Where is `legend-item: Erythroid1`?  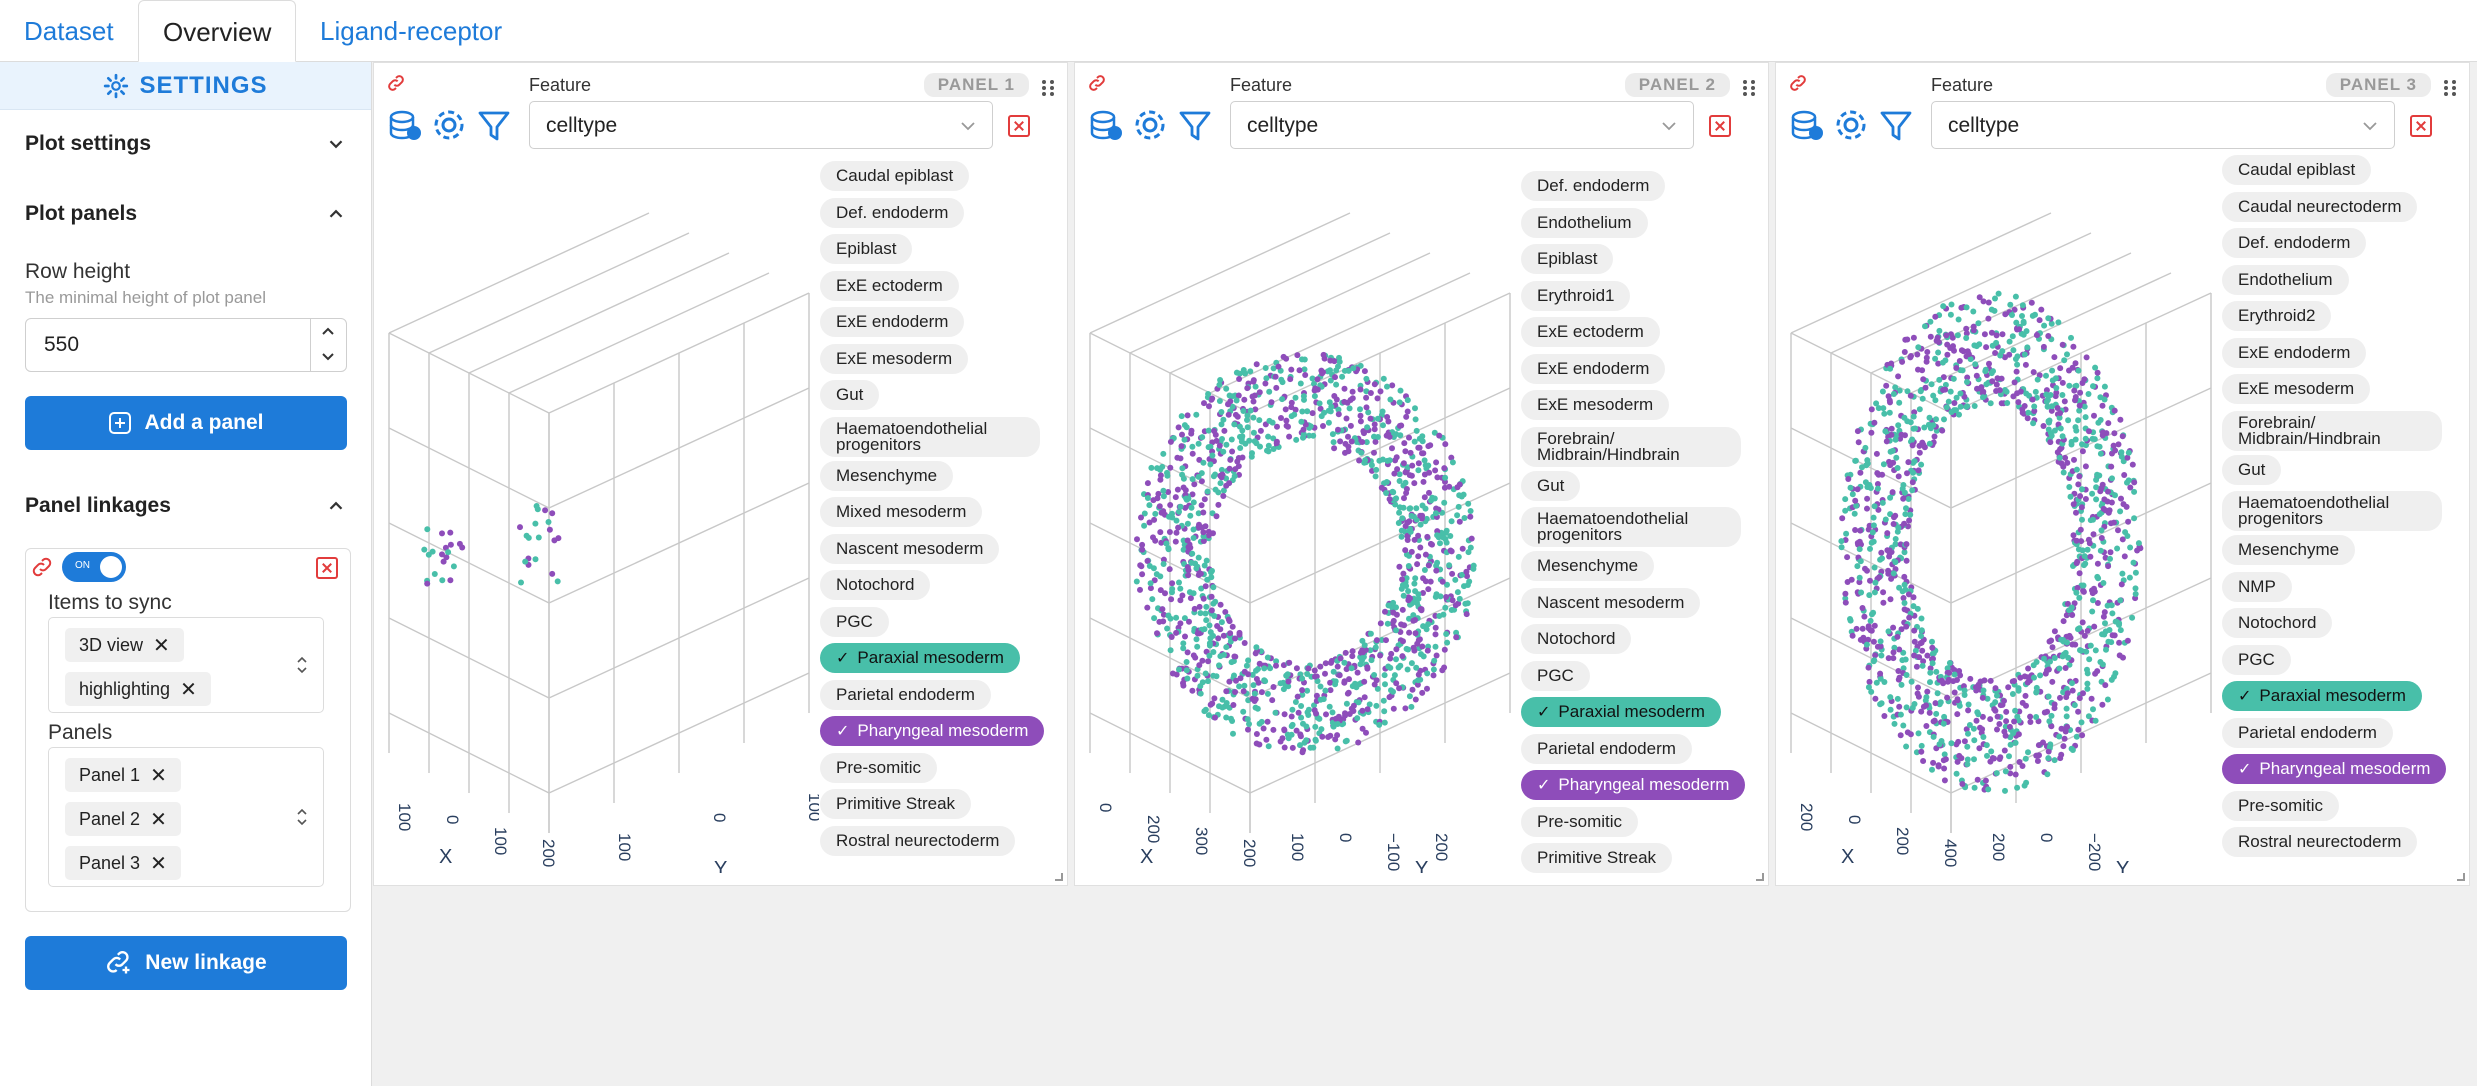 legend-item: Erythroid1 is located at coordinates (1576, 295).